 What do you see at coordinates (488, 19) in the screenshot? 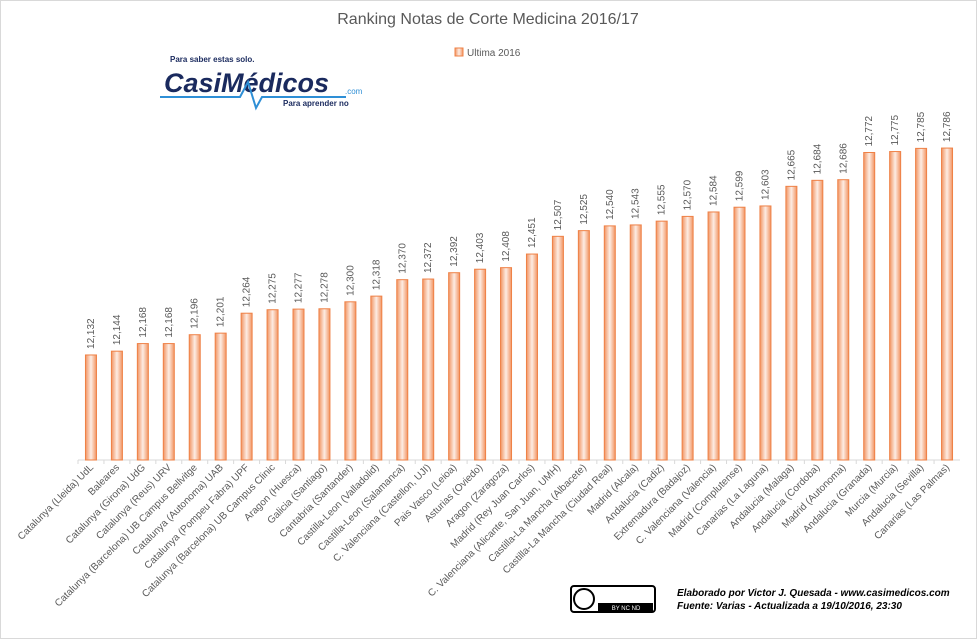
I see `chart-title: Ranking Notas de Corte Medicina 2016/17` at bounding box center [488, 19].